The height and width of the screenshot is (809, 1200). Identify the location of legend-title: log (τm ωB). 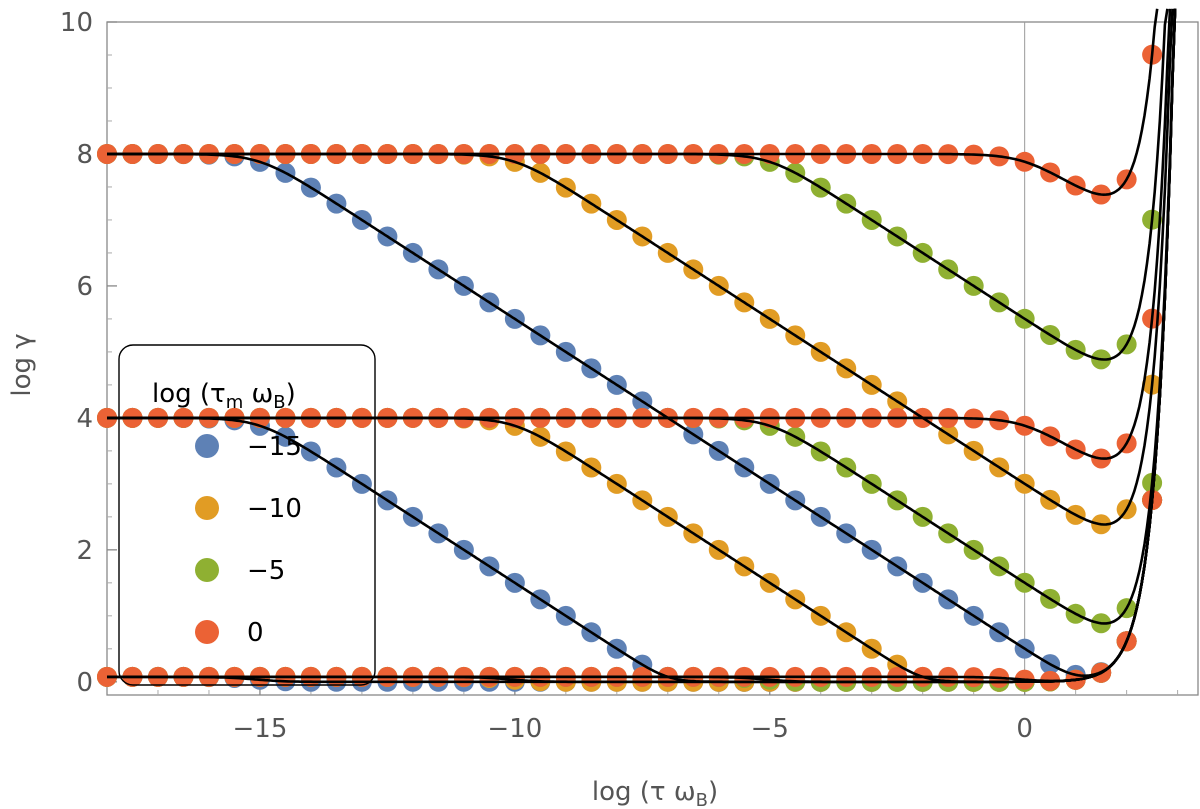
(224, 396).